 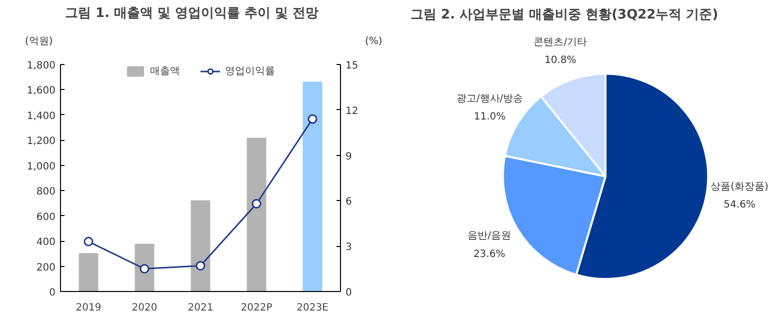 I want to click on y2-tick-label: 0, so click(x=349, y=293).